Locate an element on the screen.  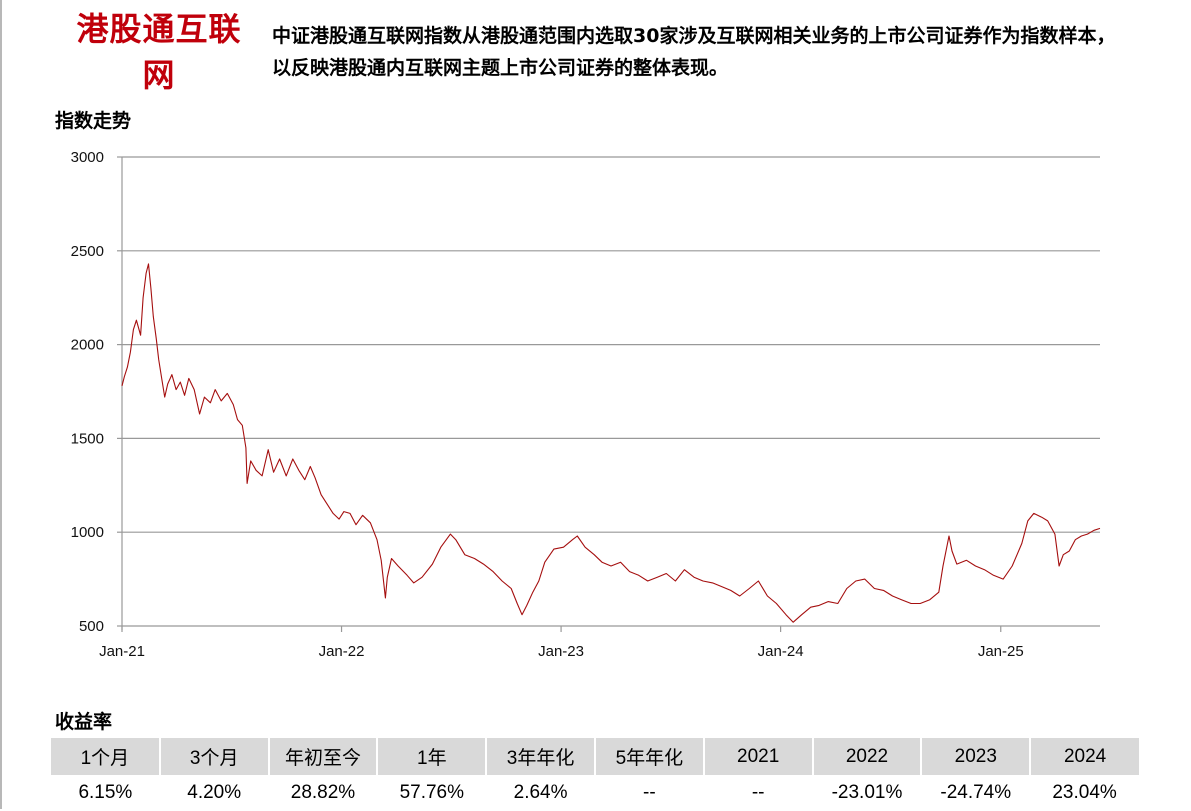
x-tick-label: Jan-24 is located at coordinates (781, 651).